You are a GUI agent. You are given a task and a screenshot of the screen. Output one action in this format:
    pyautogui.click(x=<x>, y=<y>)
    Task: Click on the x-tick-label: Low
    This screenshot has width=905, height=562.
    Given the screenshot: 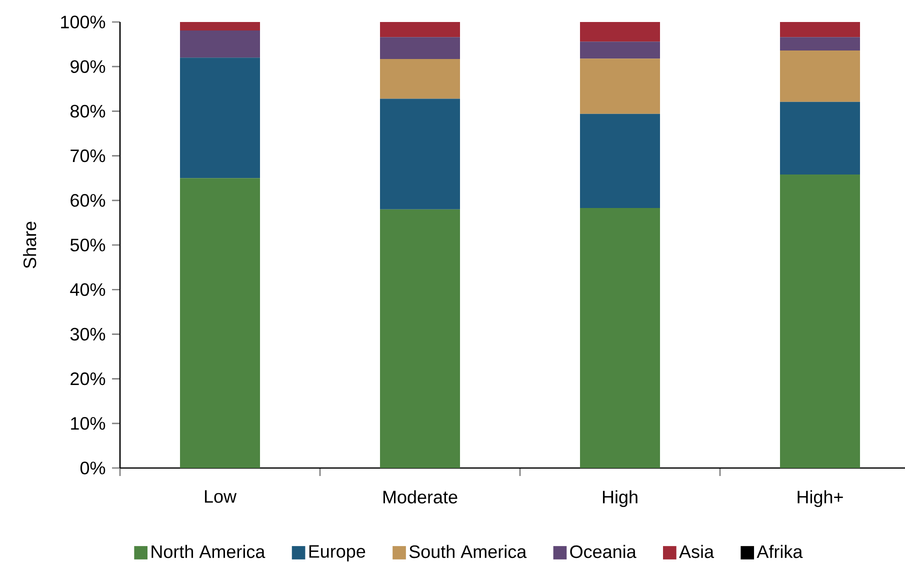 What is the action you would take?
    pyautogui.click(x=220, y=496)
    